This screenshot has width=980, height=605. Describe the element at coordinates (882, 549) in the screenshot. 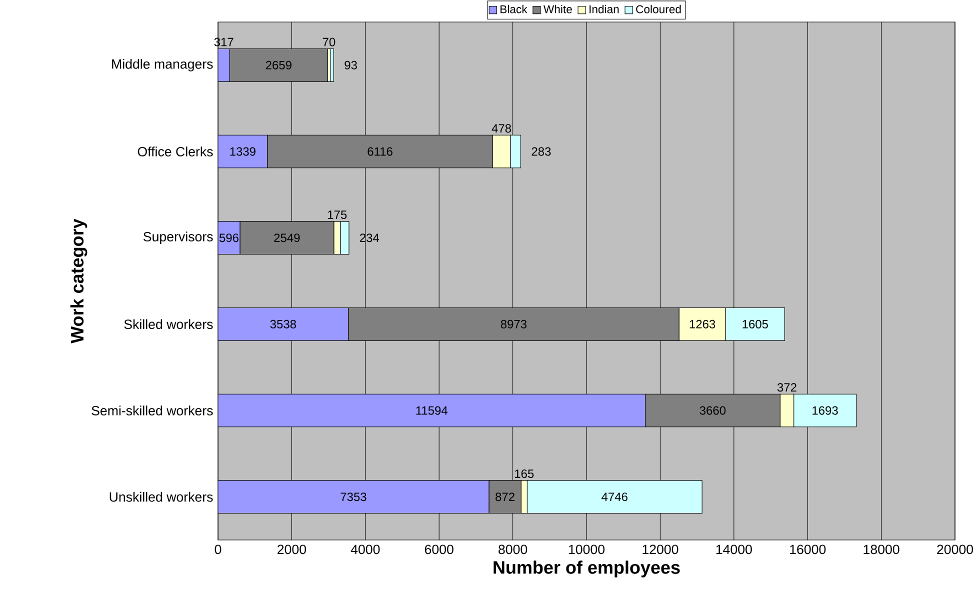

I see `x-tick-label: 18000` at that location.